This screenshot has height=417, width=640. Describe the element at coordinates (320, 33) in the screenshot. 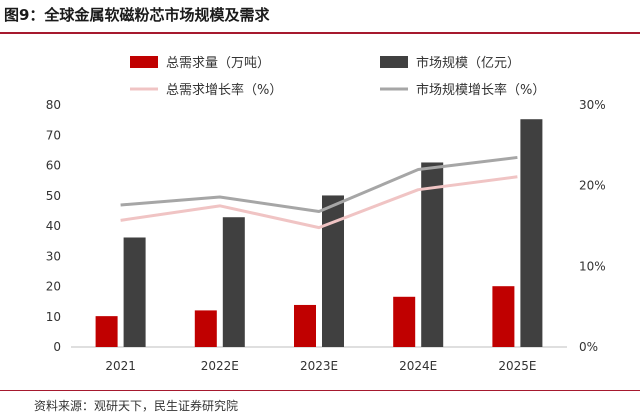

I see `title-rule` at that location.